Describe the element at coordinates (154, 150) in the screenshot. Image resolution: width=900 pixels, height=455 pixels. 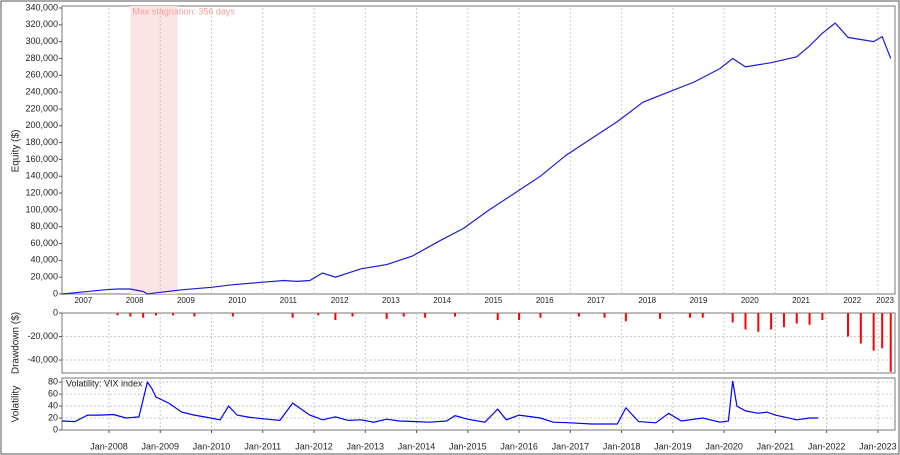
I see `stagnation-band` at that location.